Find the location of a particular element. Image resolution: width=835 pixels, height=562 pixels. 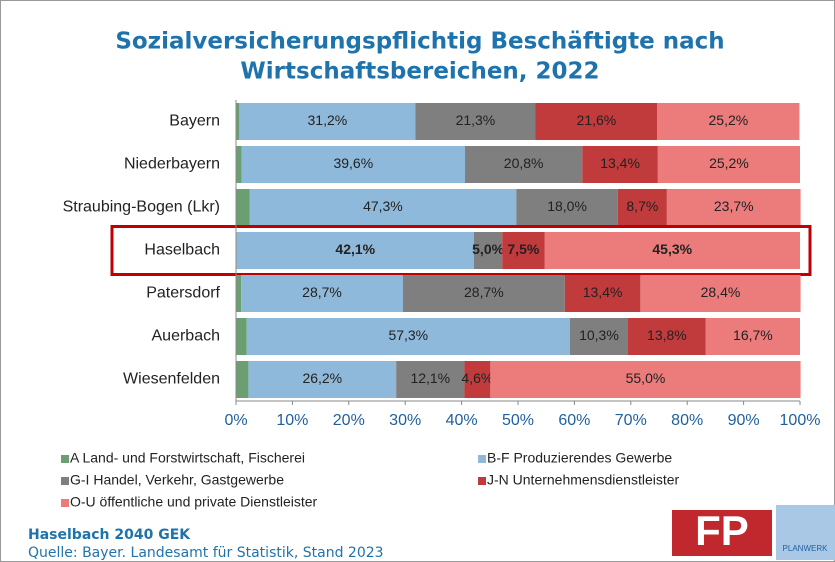

chart-title: Wirtschaftsbereichen, 2022 is located at coordinates (419, 72).